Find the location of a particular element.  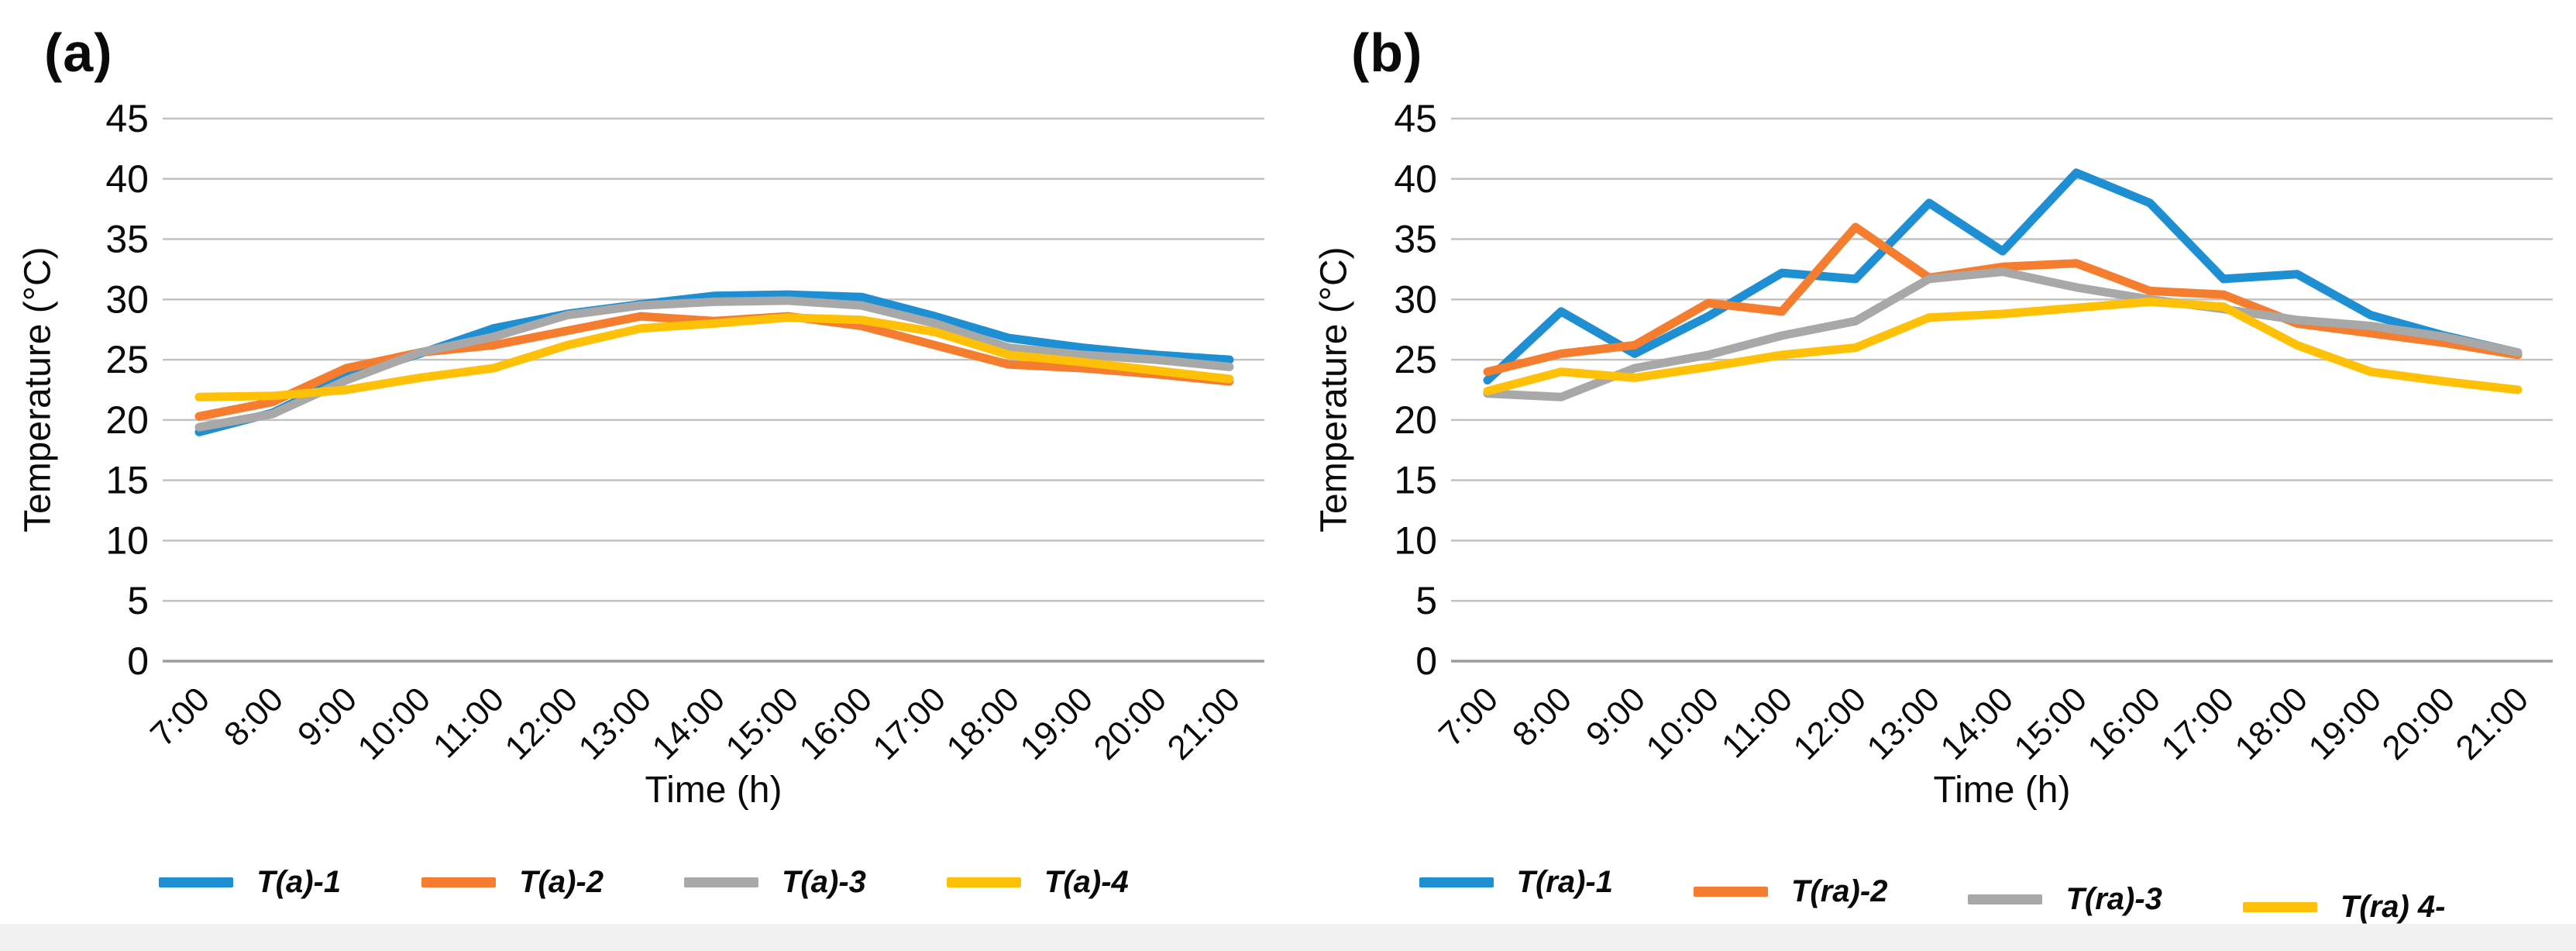

legend-swatch-T(ra)-3 is located at coordinates (2005, 899).